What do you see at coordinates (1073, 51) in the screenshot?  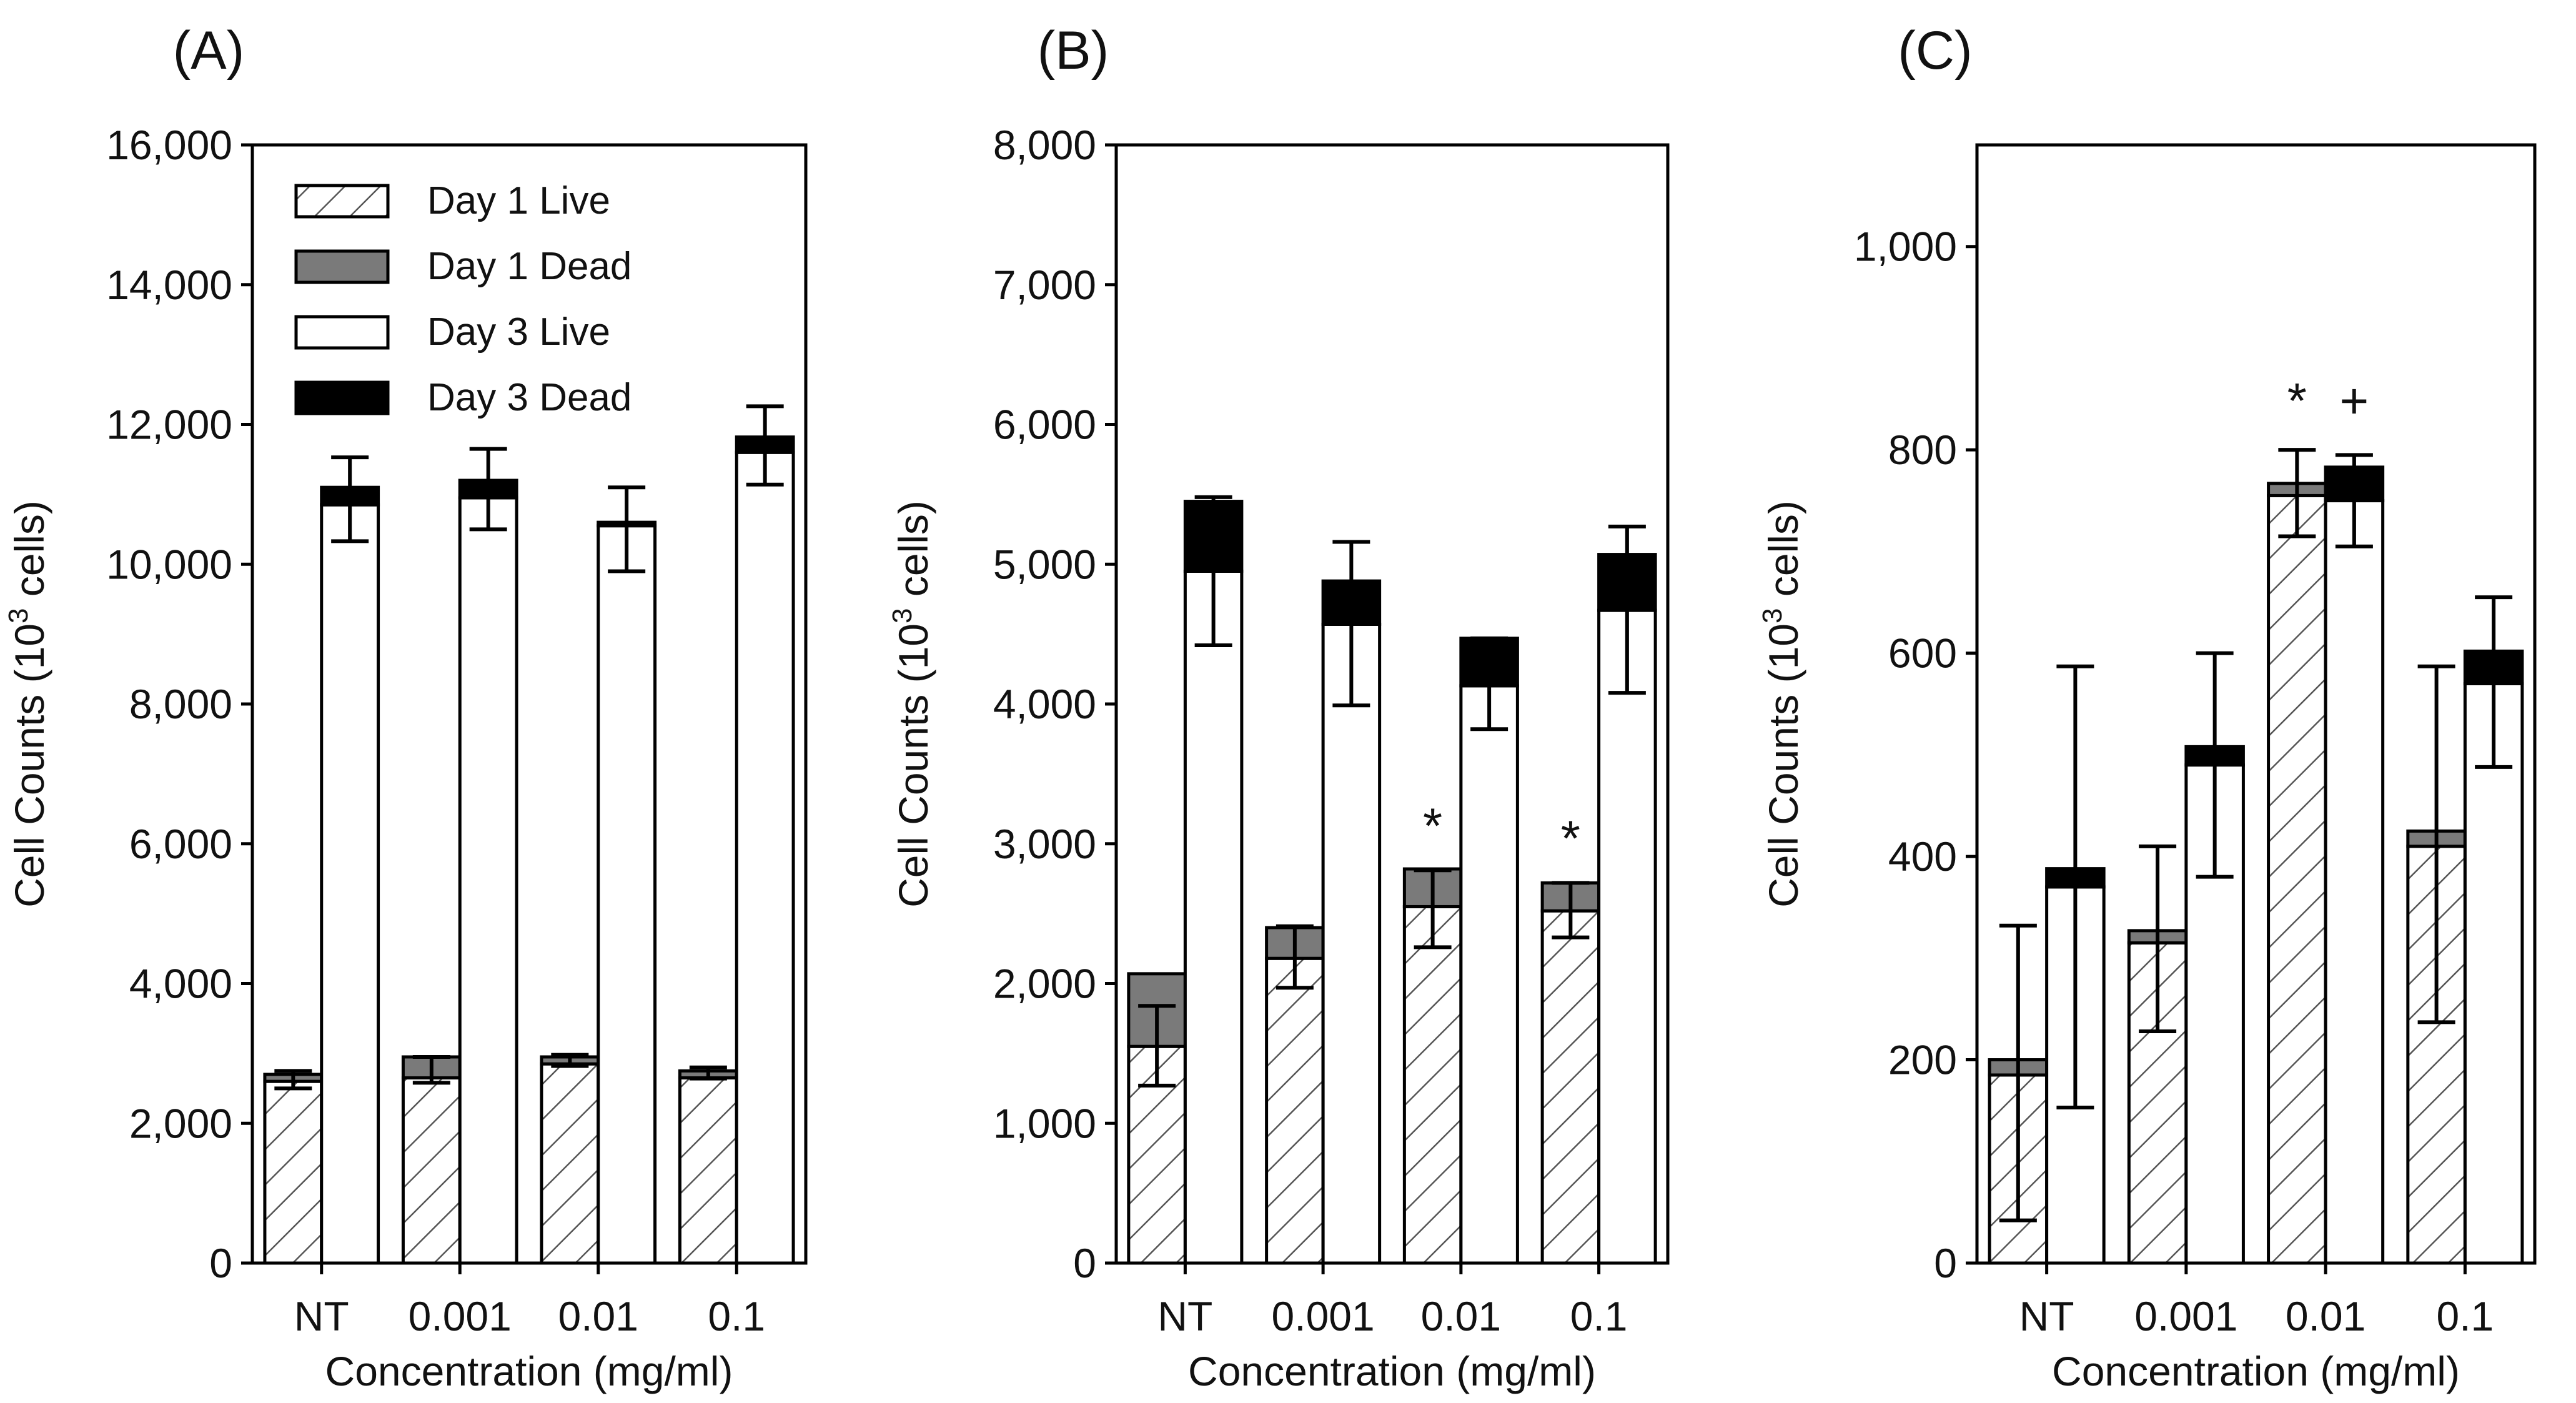 I see `panel-label: (B)` at bounding box center [1073, 51].